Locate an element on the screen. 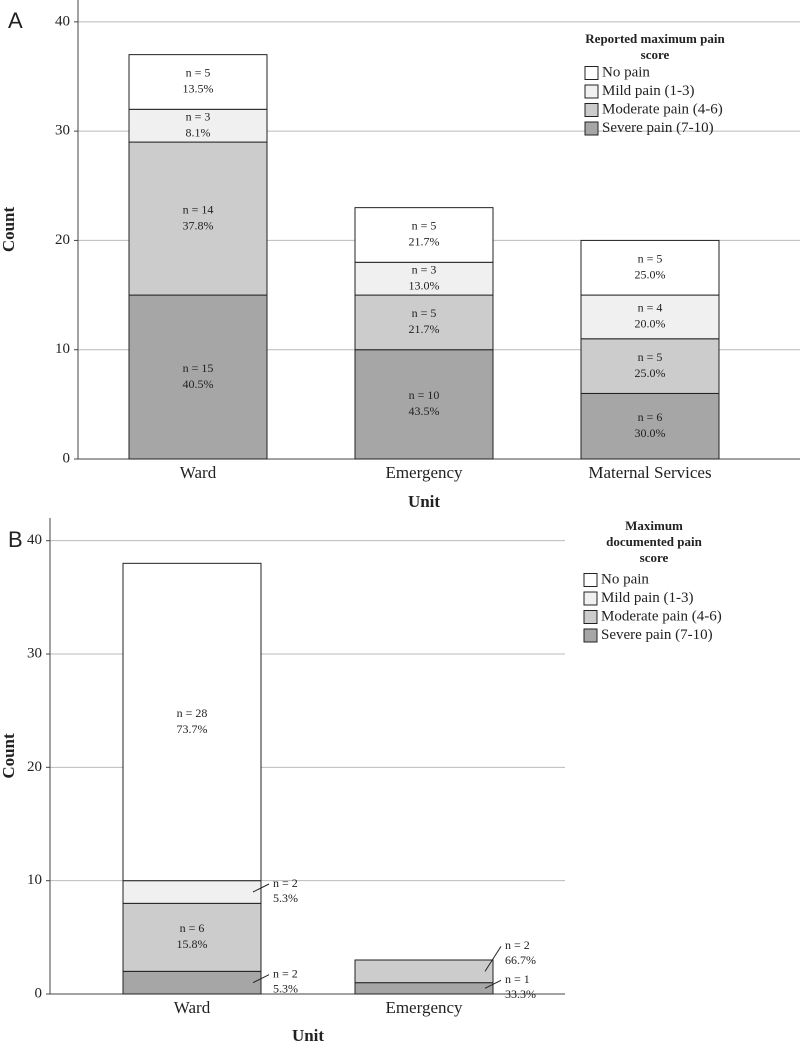  value-label: n = 4 is located at coordinates (650, 308).